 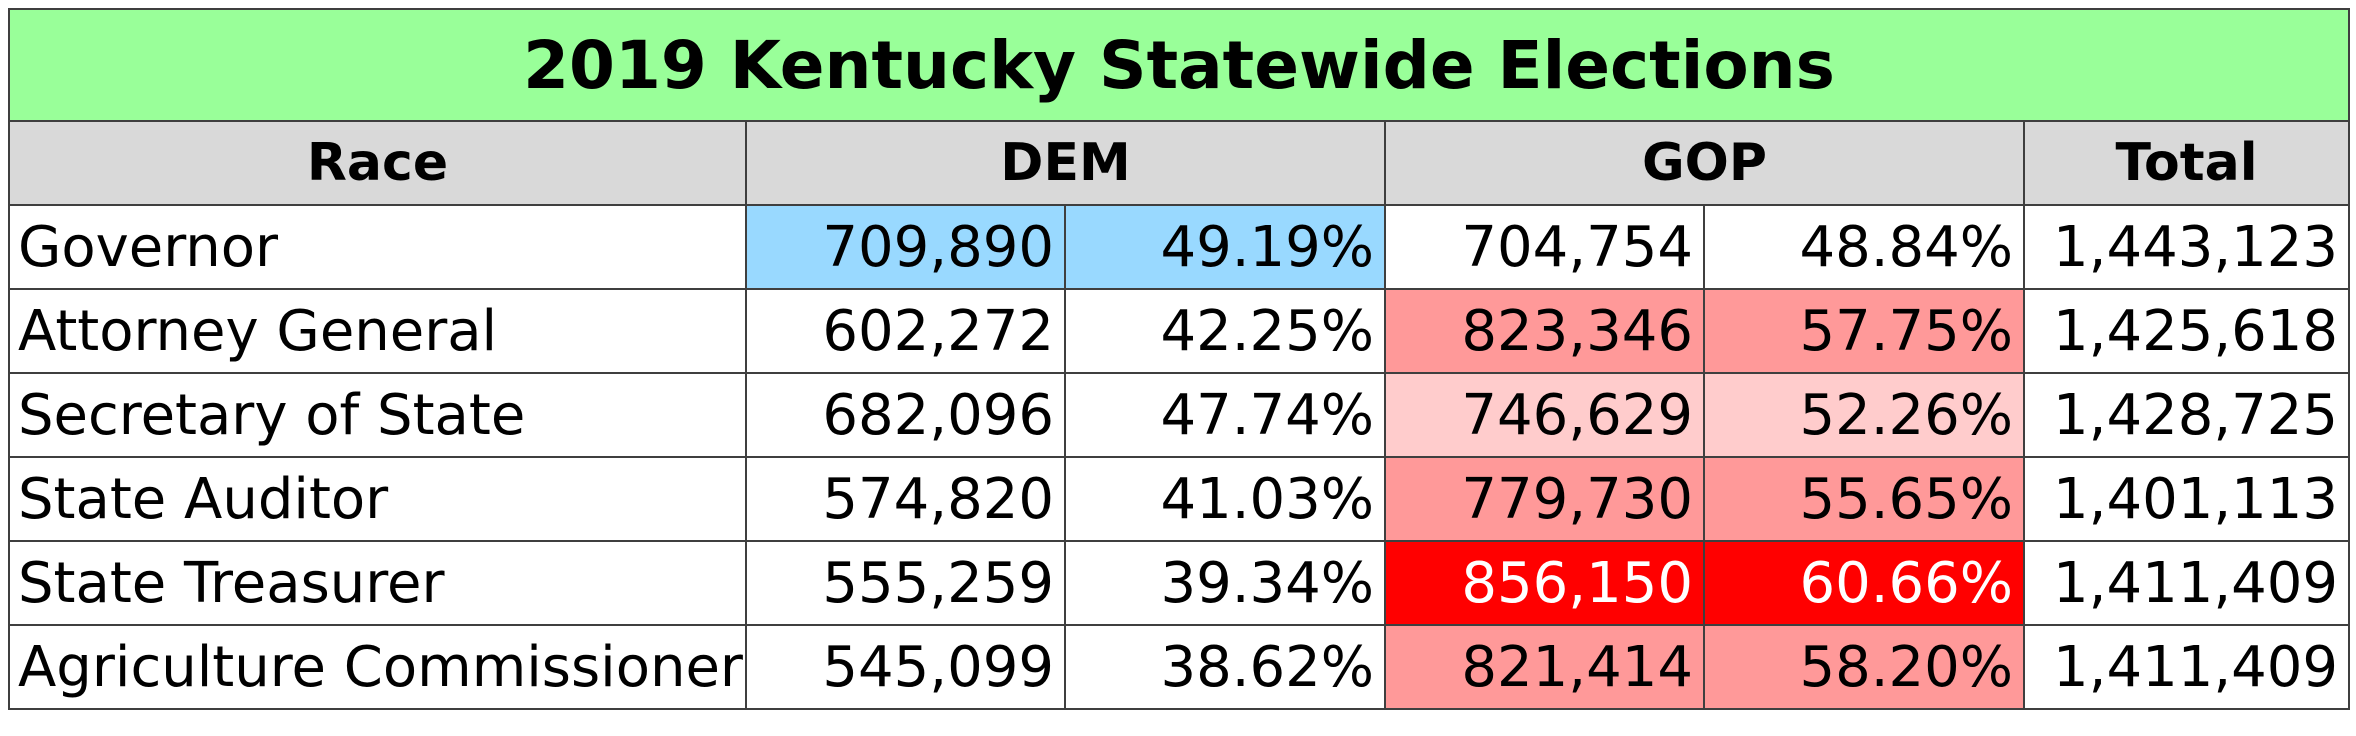 What do you see at coordinates (2186, 331) in the screenshot?
I see `total-cell: 1,425,618` at bounding box center [2186, 331].